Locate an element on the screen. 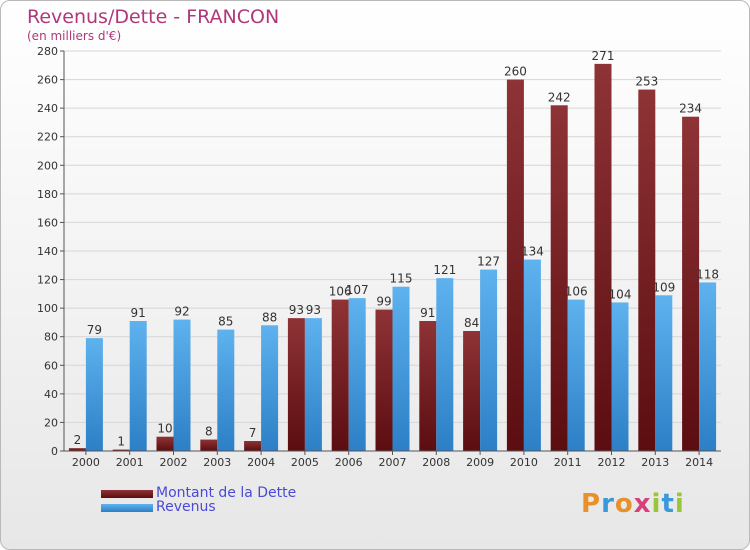  y-tick-label: 200 is located at coordinates (47, 165).